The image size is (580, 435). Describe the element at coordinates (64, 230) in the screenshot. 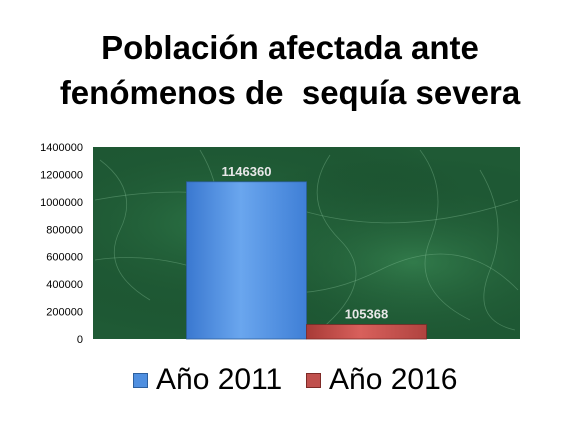

I see `y-tick-label: 800000` at that location.